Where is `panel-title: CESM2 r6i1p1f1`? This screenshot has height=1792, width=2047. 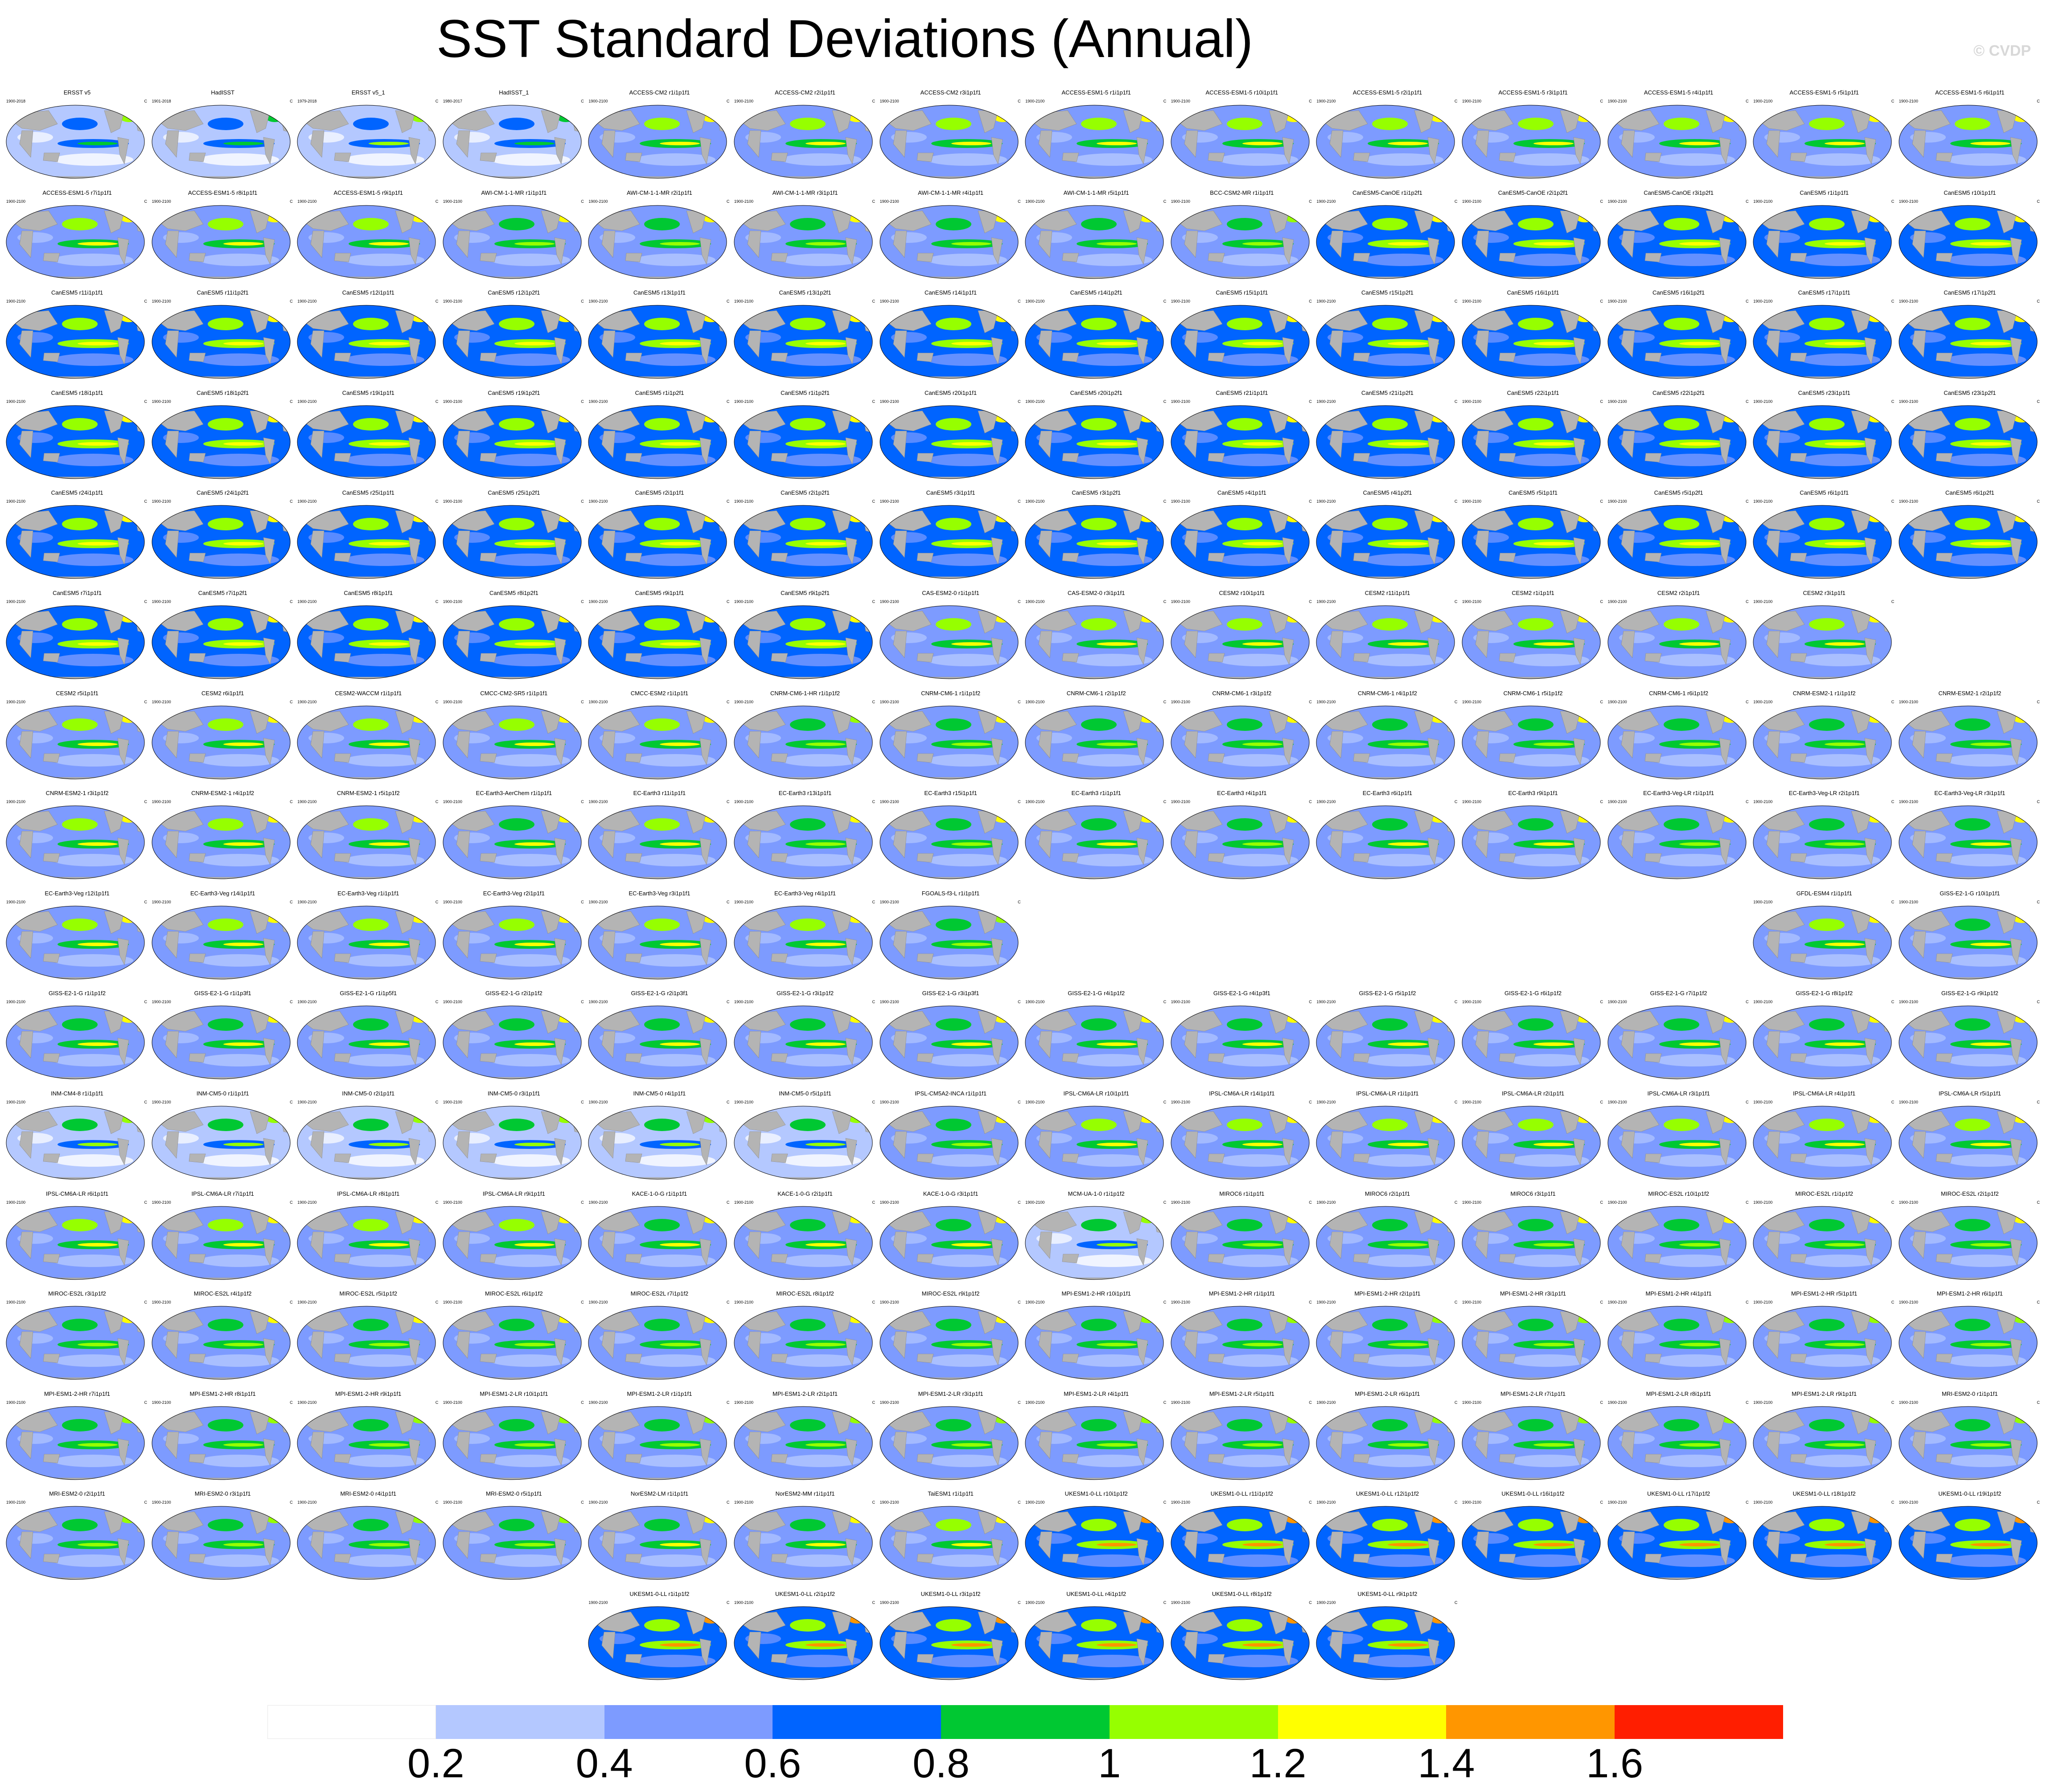
panel-title: CESM2 r6i1p1f1 is located at coordinates (222, 693).